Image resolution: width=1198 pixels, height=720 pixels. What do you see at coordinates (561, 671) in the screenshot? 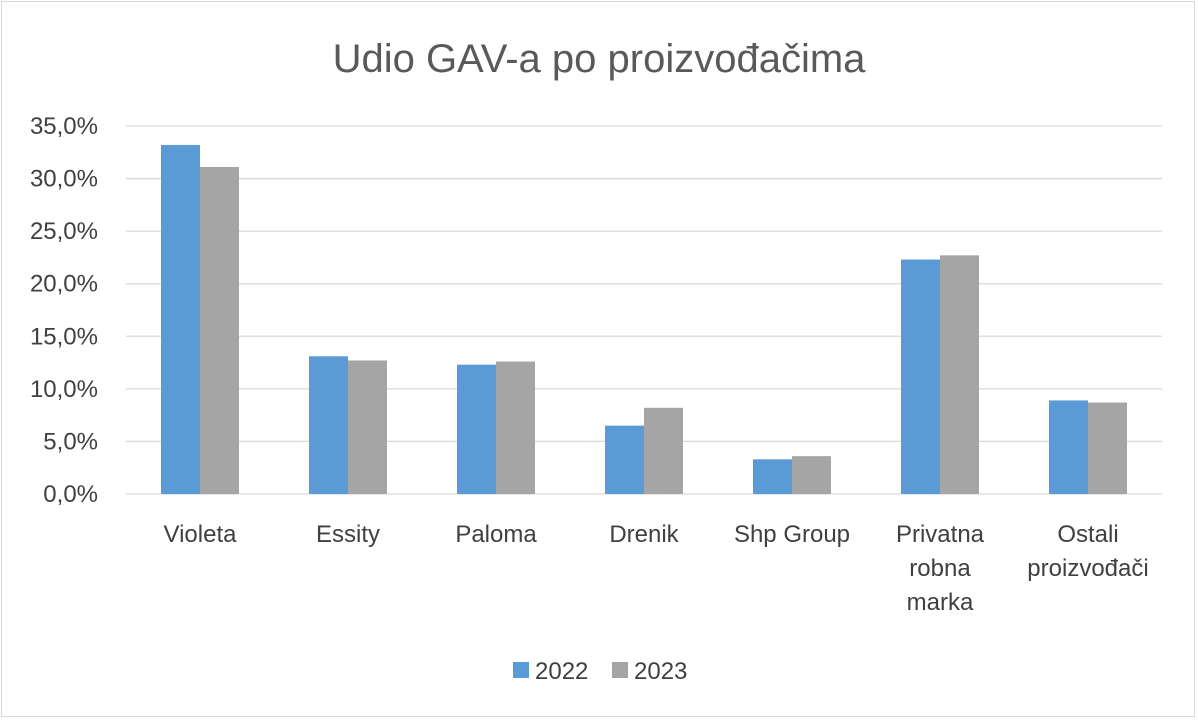
I see `legend-label: 2022` at bounding box center [561, 671].